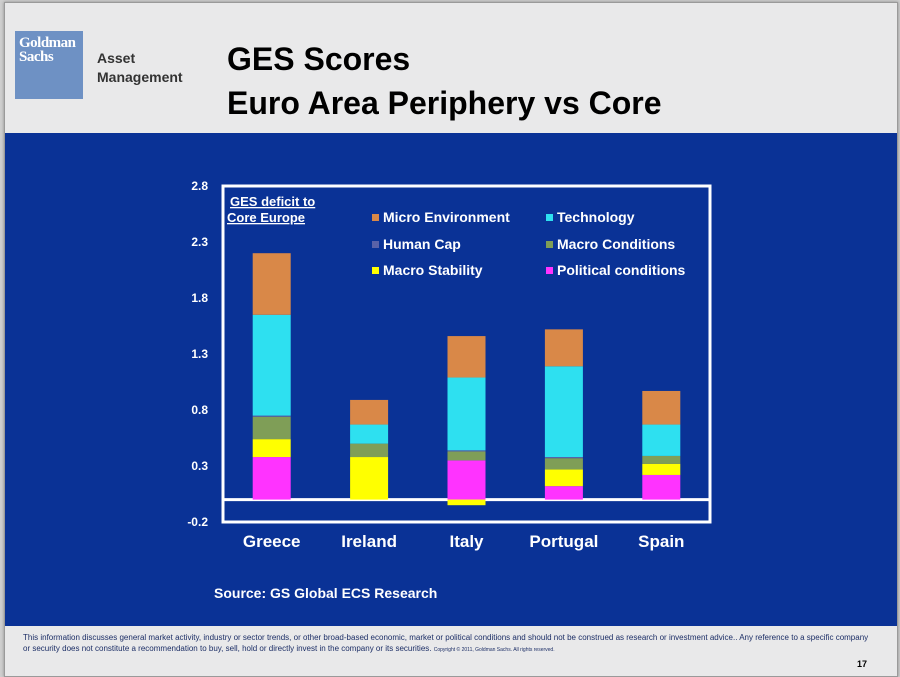 The height and width of the screenshot is (677, 900). What do you see at coordinates (661, 541) in the screenshot?
I see `x-tick-label: Spain` at bounding box center [661, 541].